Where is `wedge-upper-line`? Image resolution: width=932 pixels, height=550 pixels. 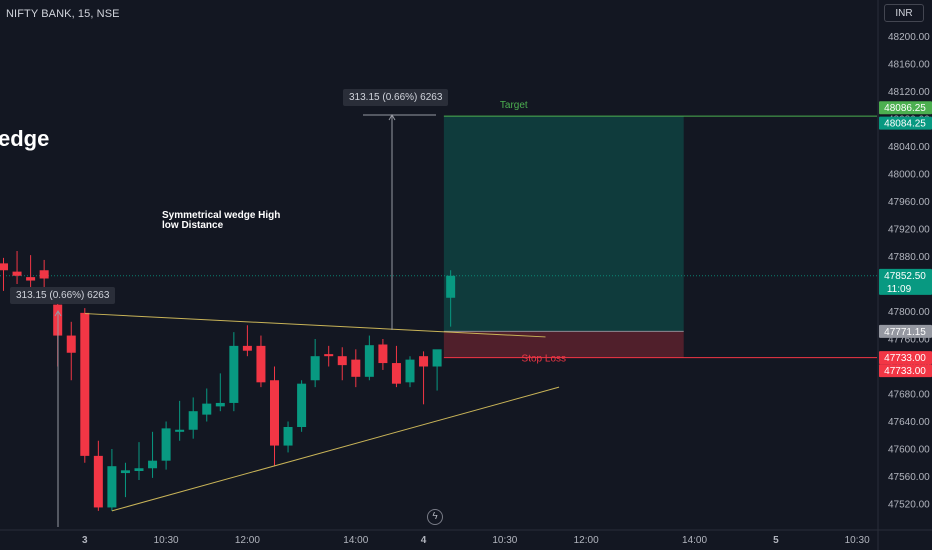
wedge-upper-line is located at coordinates (315, 325).